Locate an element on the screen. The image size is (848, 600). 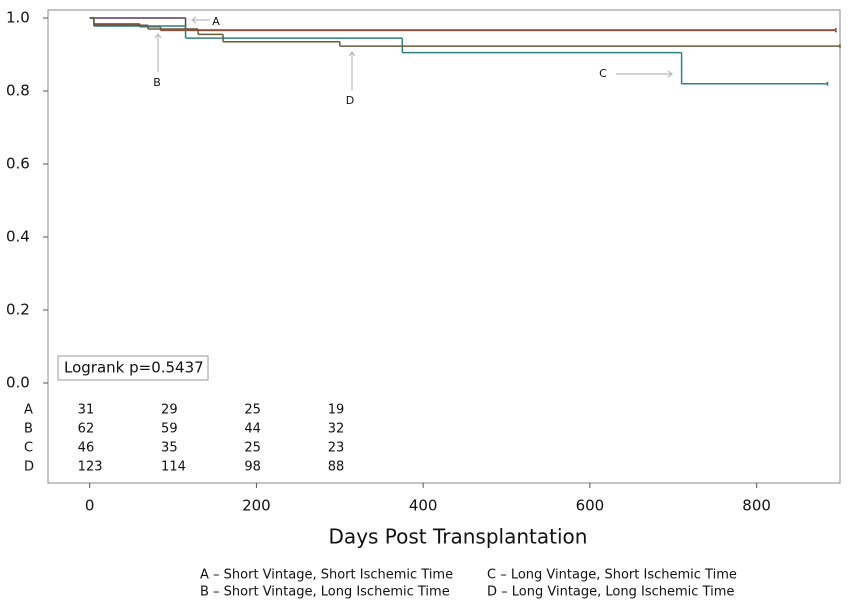
risk-count: 123 is located at coordinates (90, 467).